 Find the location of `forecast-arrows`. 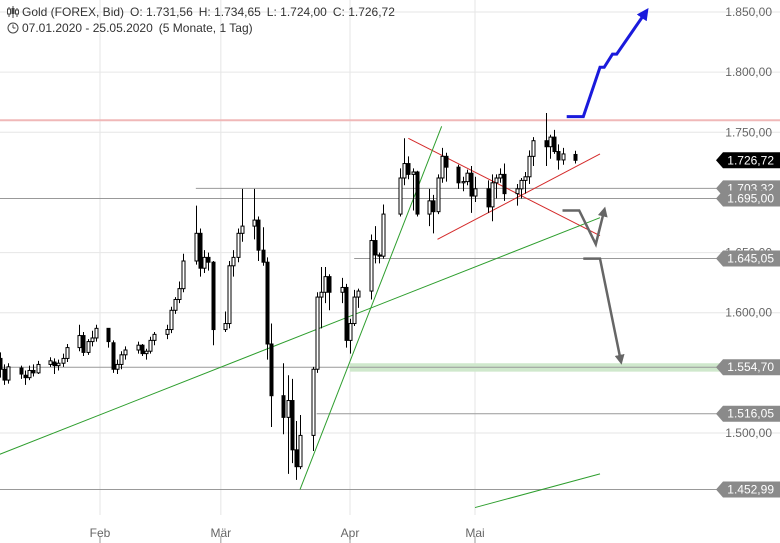

forecast-arrows is located at coordinates (605, 186).